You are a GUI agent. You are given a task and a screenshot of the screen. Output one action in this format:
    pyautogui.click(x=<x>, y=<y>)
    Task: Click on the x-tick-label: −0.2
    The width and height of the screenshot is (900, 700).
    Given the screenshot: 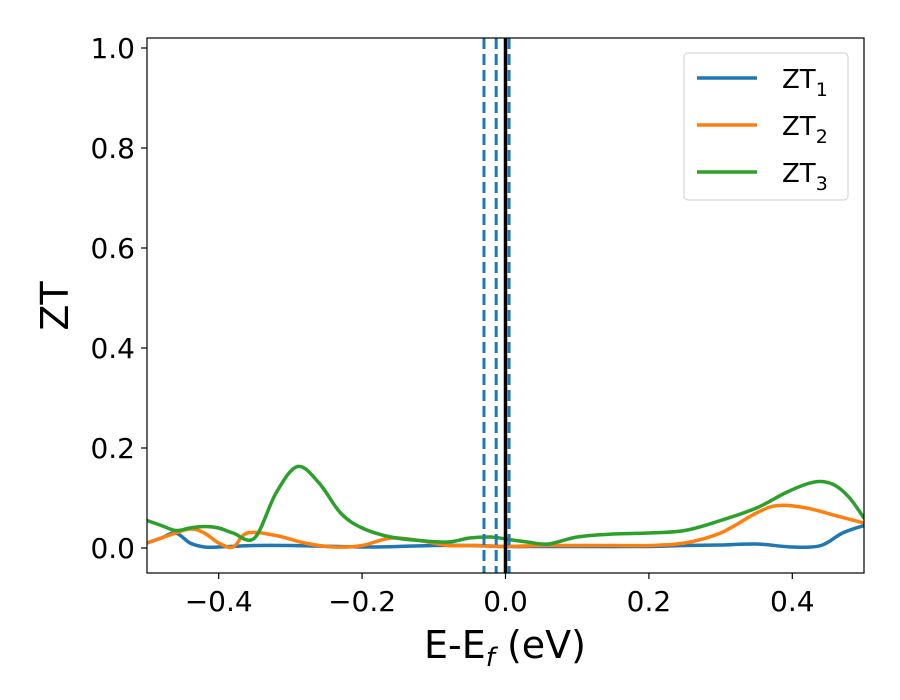 What is the action you would take?
    pyautogui.click(x=362, y=601)
    